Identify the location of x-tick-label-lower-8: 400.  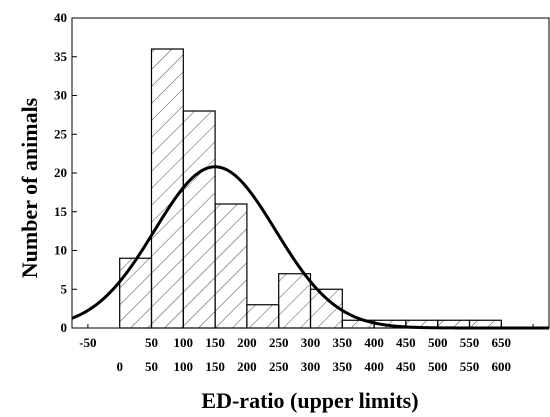
(374, 366).